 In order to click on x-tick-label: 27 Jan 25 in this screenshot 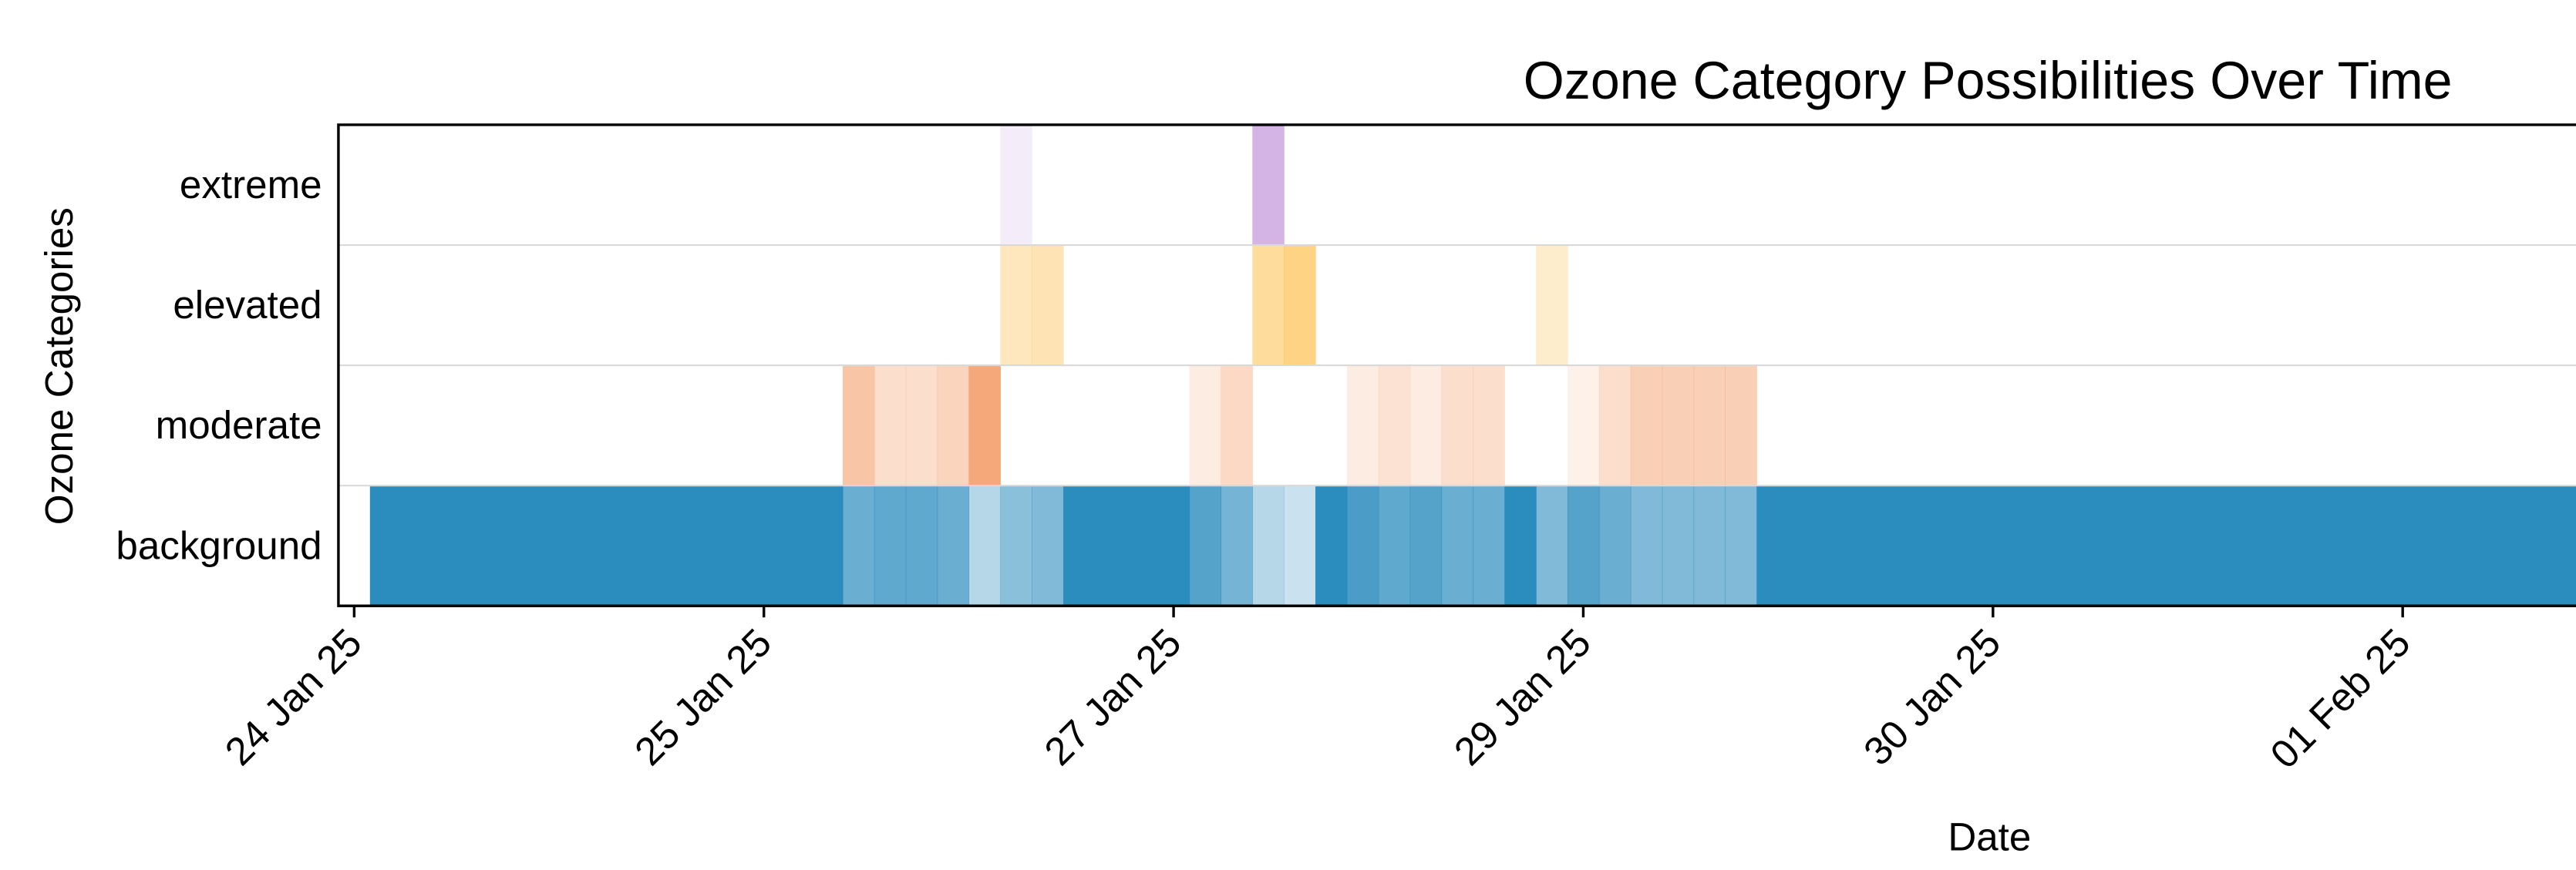, I will do `click(1113, 697)`.